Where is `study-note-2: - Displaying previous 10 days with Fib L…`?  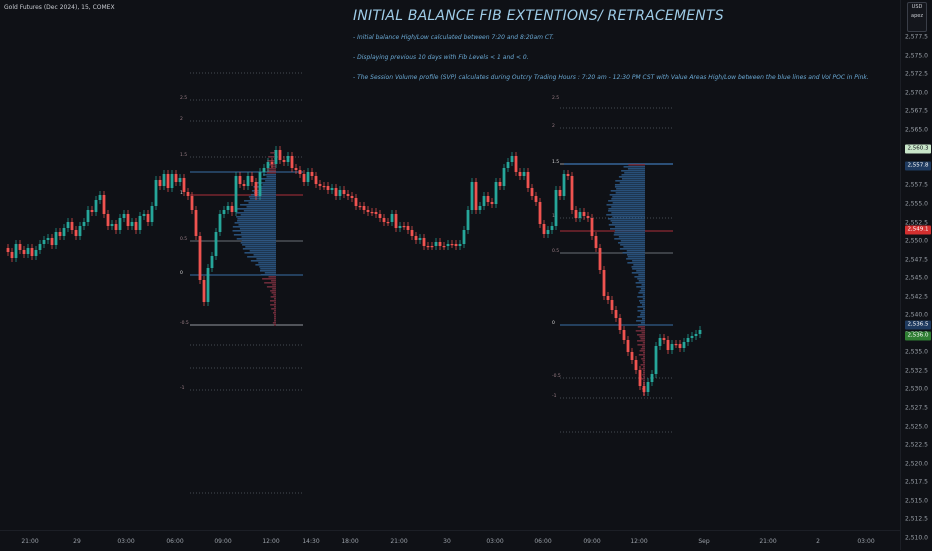 study-note-2: - Displaying previous 10 days with Fib L… is located at coordinates (441, 57).